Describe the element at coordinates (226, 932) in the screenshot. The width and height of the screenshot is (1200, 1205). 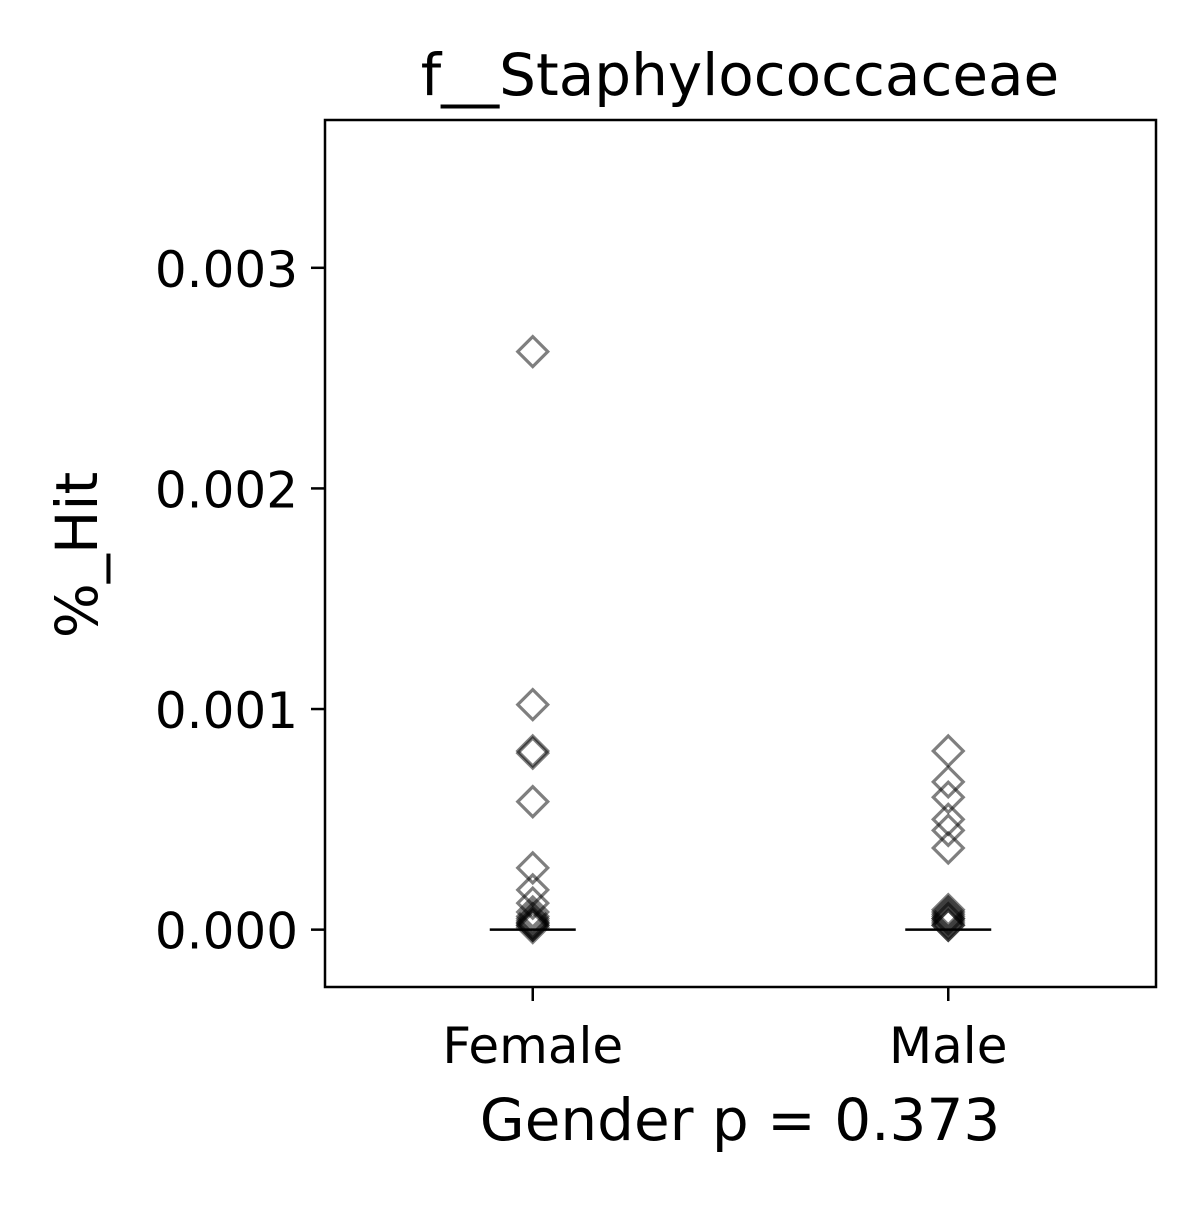
I see `y-tick-label: 0.000` at that location.